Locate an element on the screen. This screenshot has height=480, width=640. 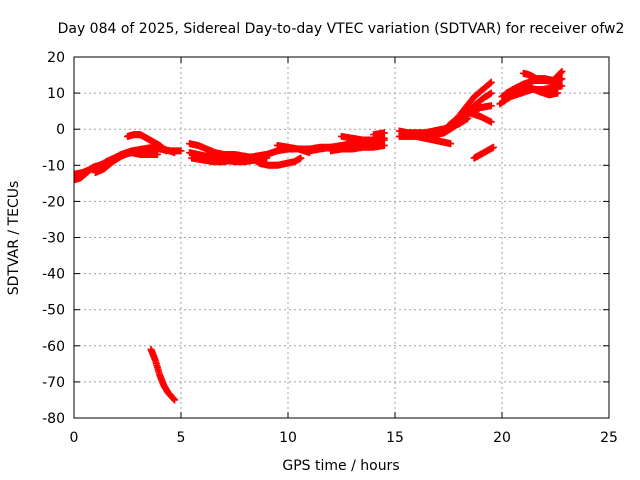
x-tick-label: 10 is located at coordinates (288, 438).